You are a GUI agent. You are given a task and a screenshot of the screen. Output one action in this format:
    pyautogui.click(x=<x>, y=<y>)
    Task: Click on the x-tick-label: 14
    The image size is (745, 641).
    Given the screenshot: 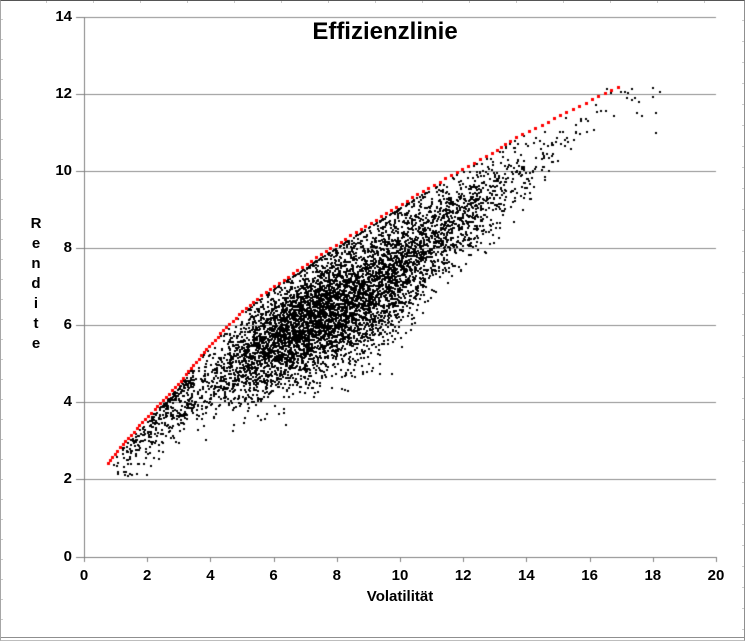 What is the action you would take?
    pyautogui.click(x=526, y=575)
    